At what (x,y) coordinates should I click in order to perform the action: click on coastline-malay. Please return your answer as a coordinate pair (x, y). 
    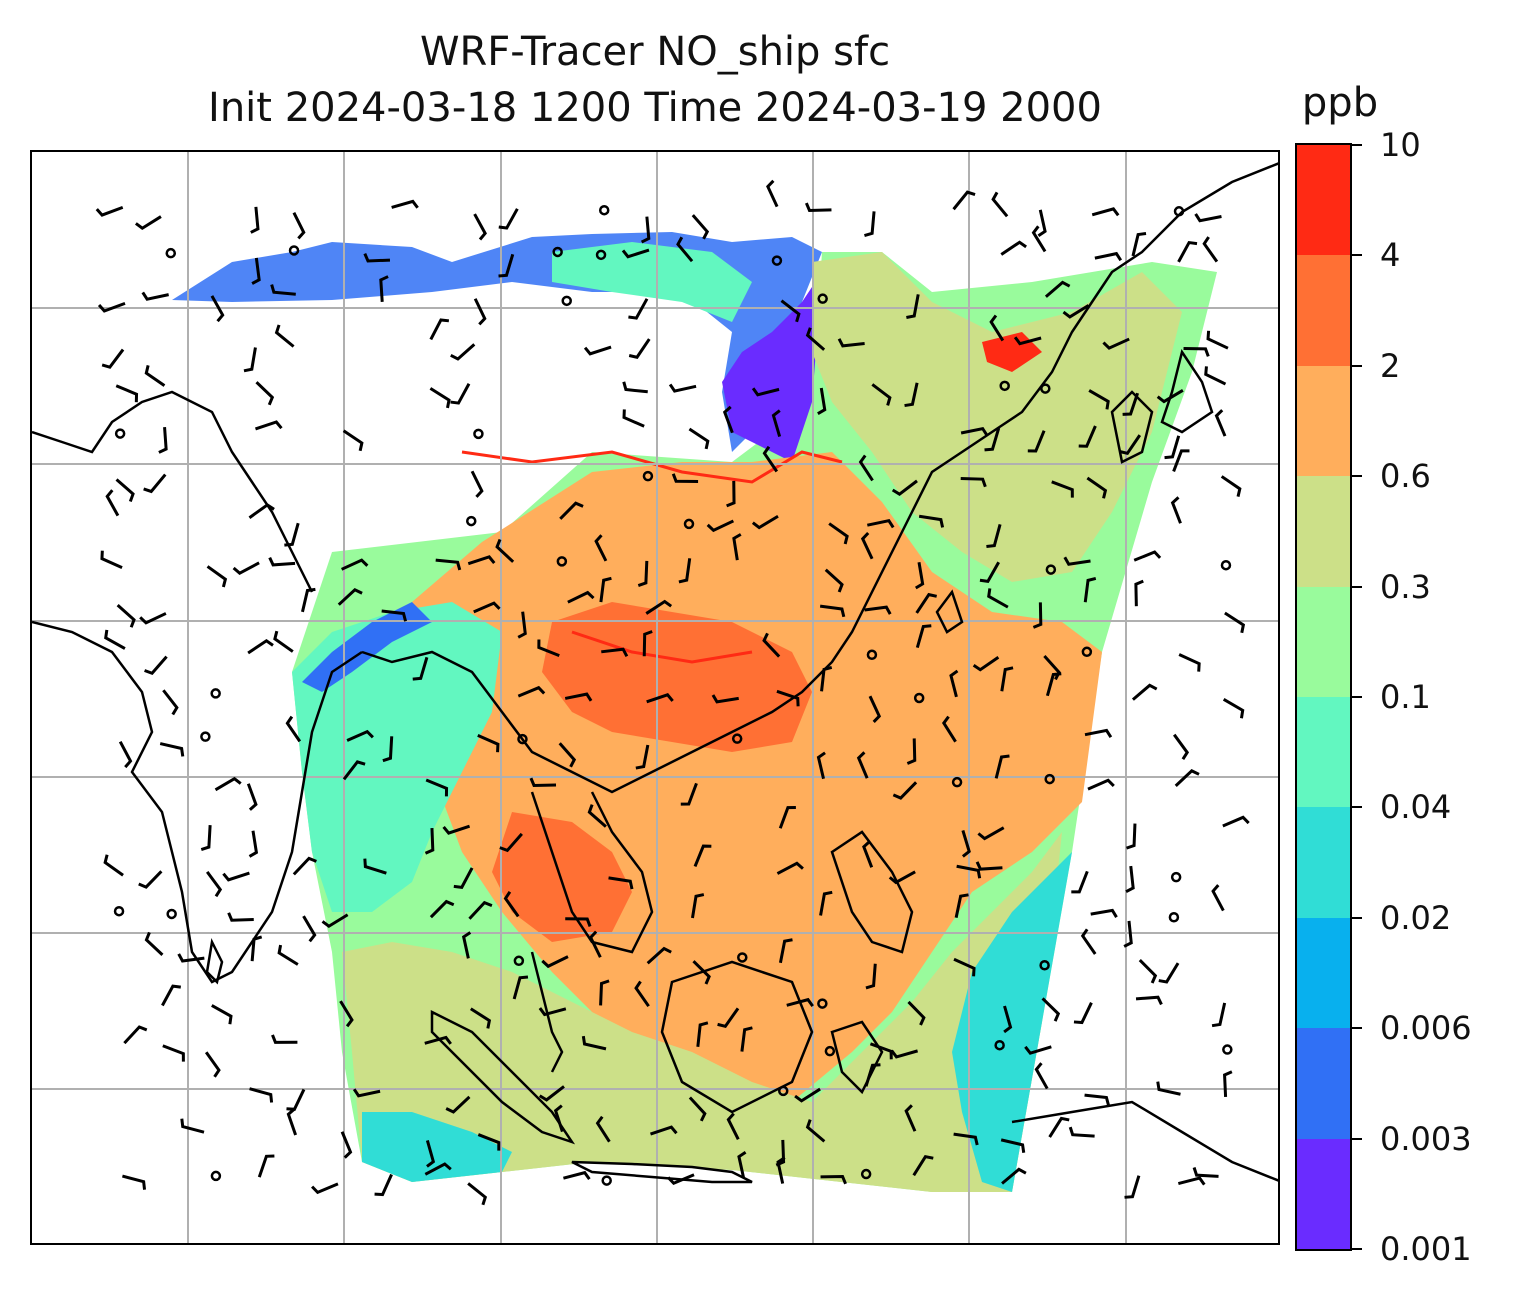
    Looking at the image, I should click on (547, 1012).